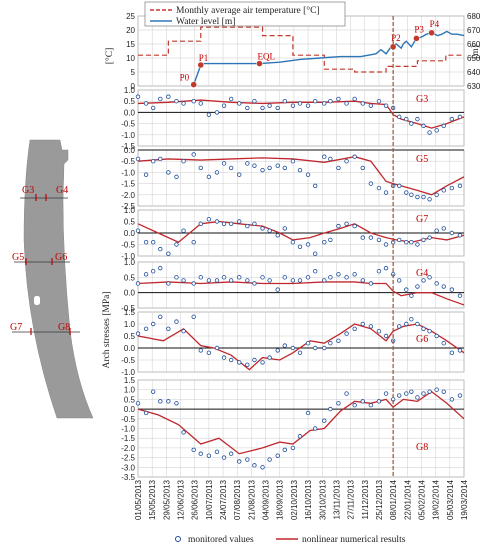 The width and height of the screenshot is (480, 550). Describe the element at coordinates (152, 499) in the screenshot. I see `date-tick-label: 15/05/2013` at that location.